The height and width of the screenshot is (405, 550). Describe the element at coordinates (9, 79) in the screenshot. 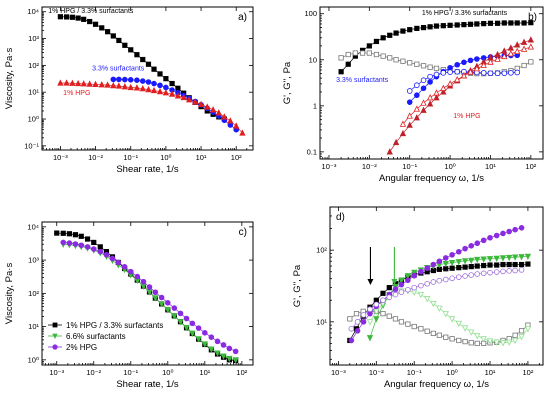

I see `y-axis-label: Viscosity, Pa·s` at that location.